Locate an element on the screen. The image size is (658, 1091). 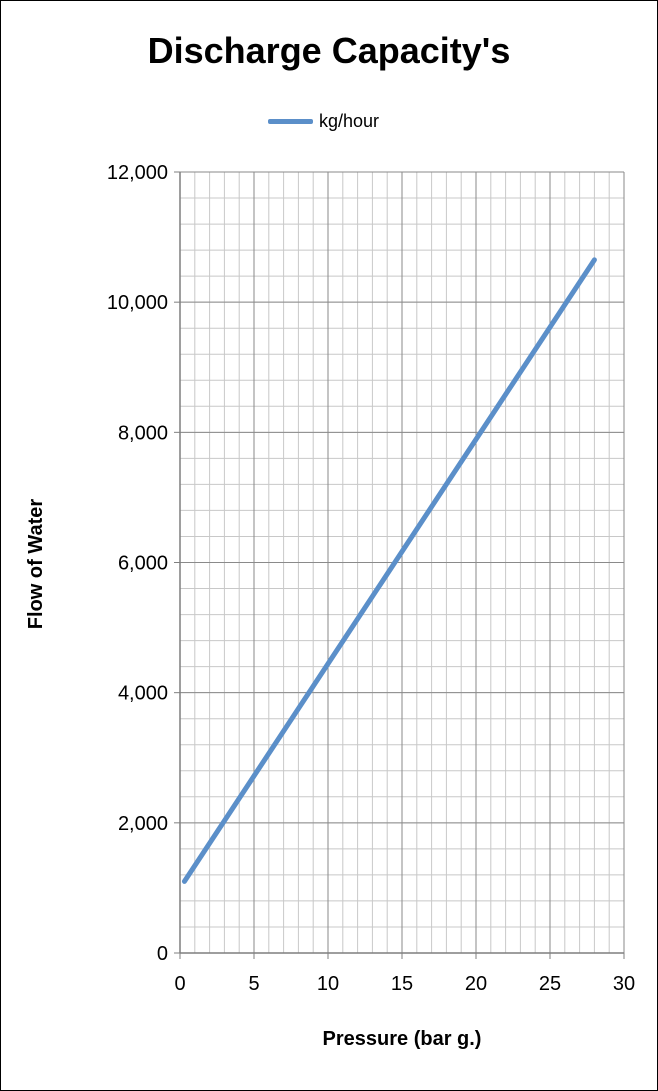
x-tick-label: 20 is located at coordinates (476, 984).